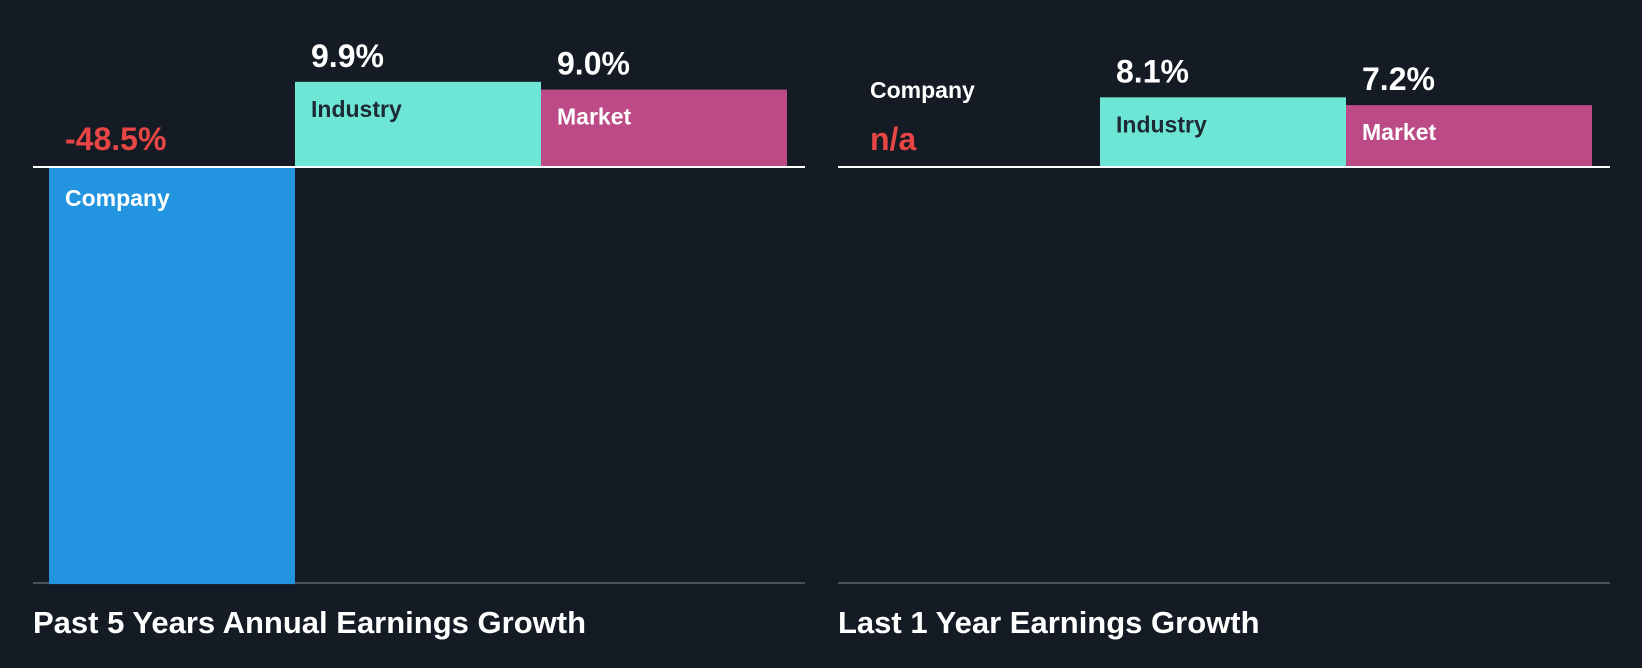  Describe the element at coordinates (1398, 79) in the screenshot. I see `value-label-market-last-1-year: 7.2%` at that location.